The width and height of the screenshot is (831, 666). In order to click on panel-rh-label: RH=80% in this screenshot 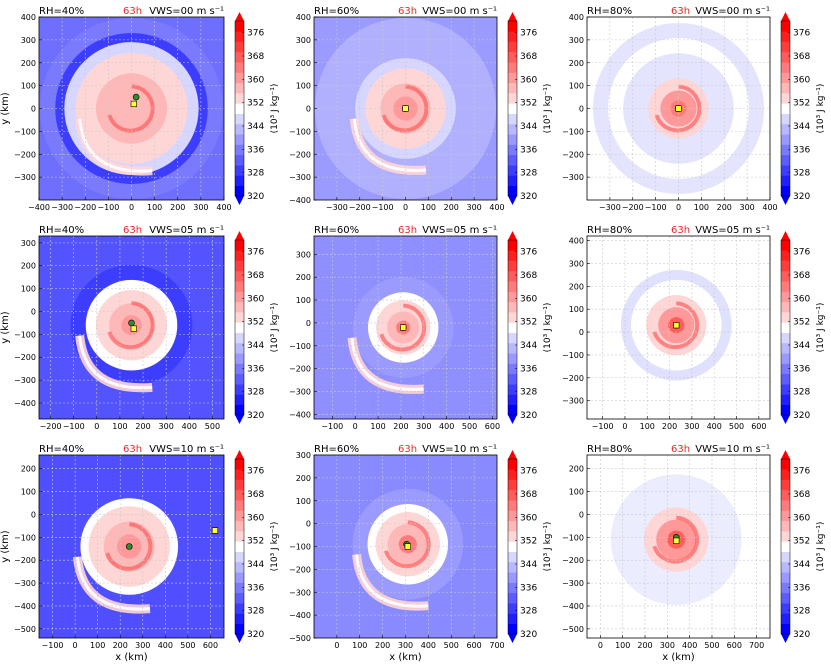, I will do `click(609, 230)`.